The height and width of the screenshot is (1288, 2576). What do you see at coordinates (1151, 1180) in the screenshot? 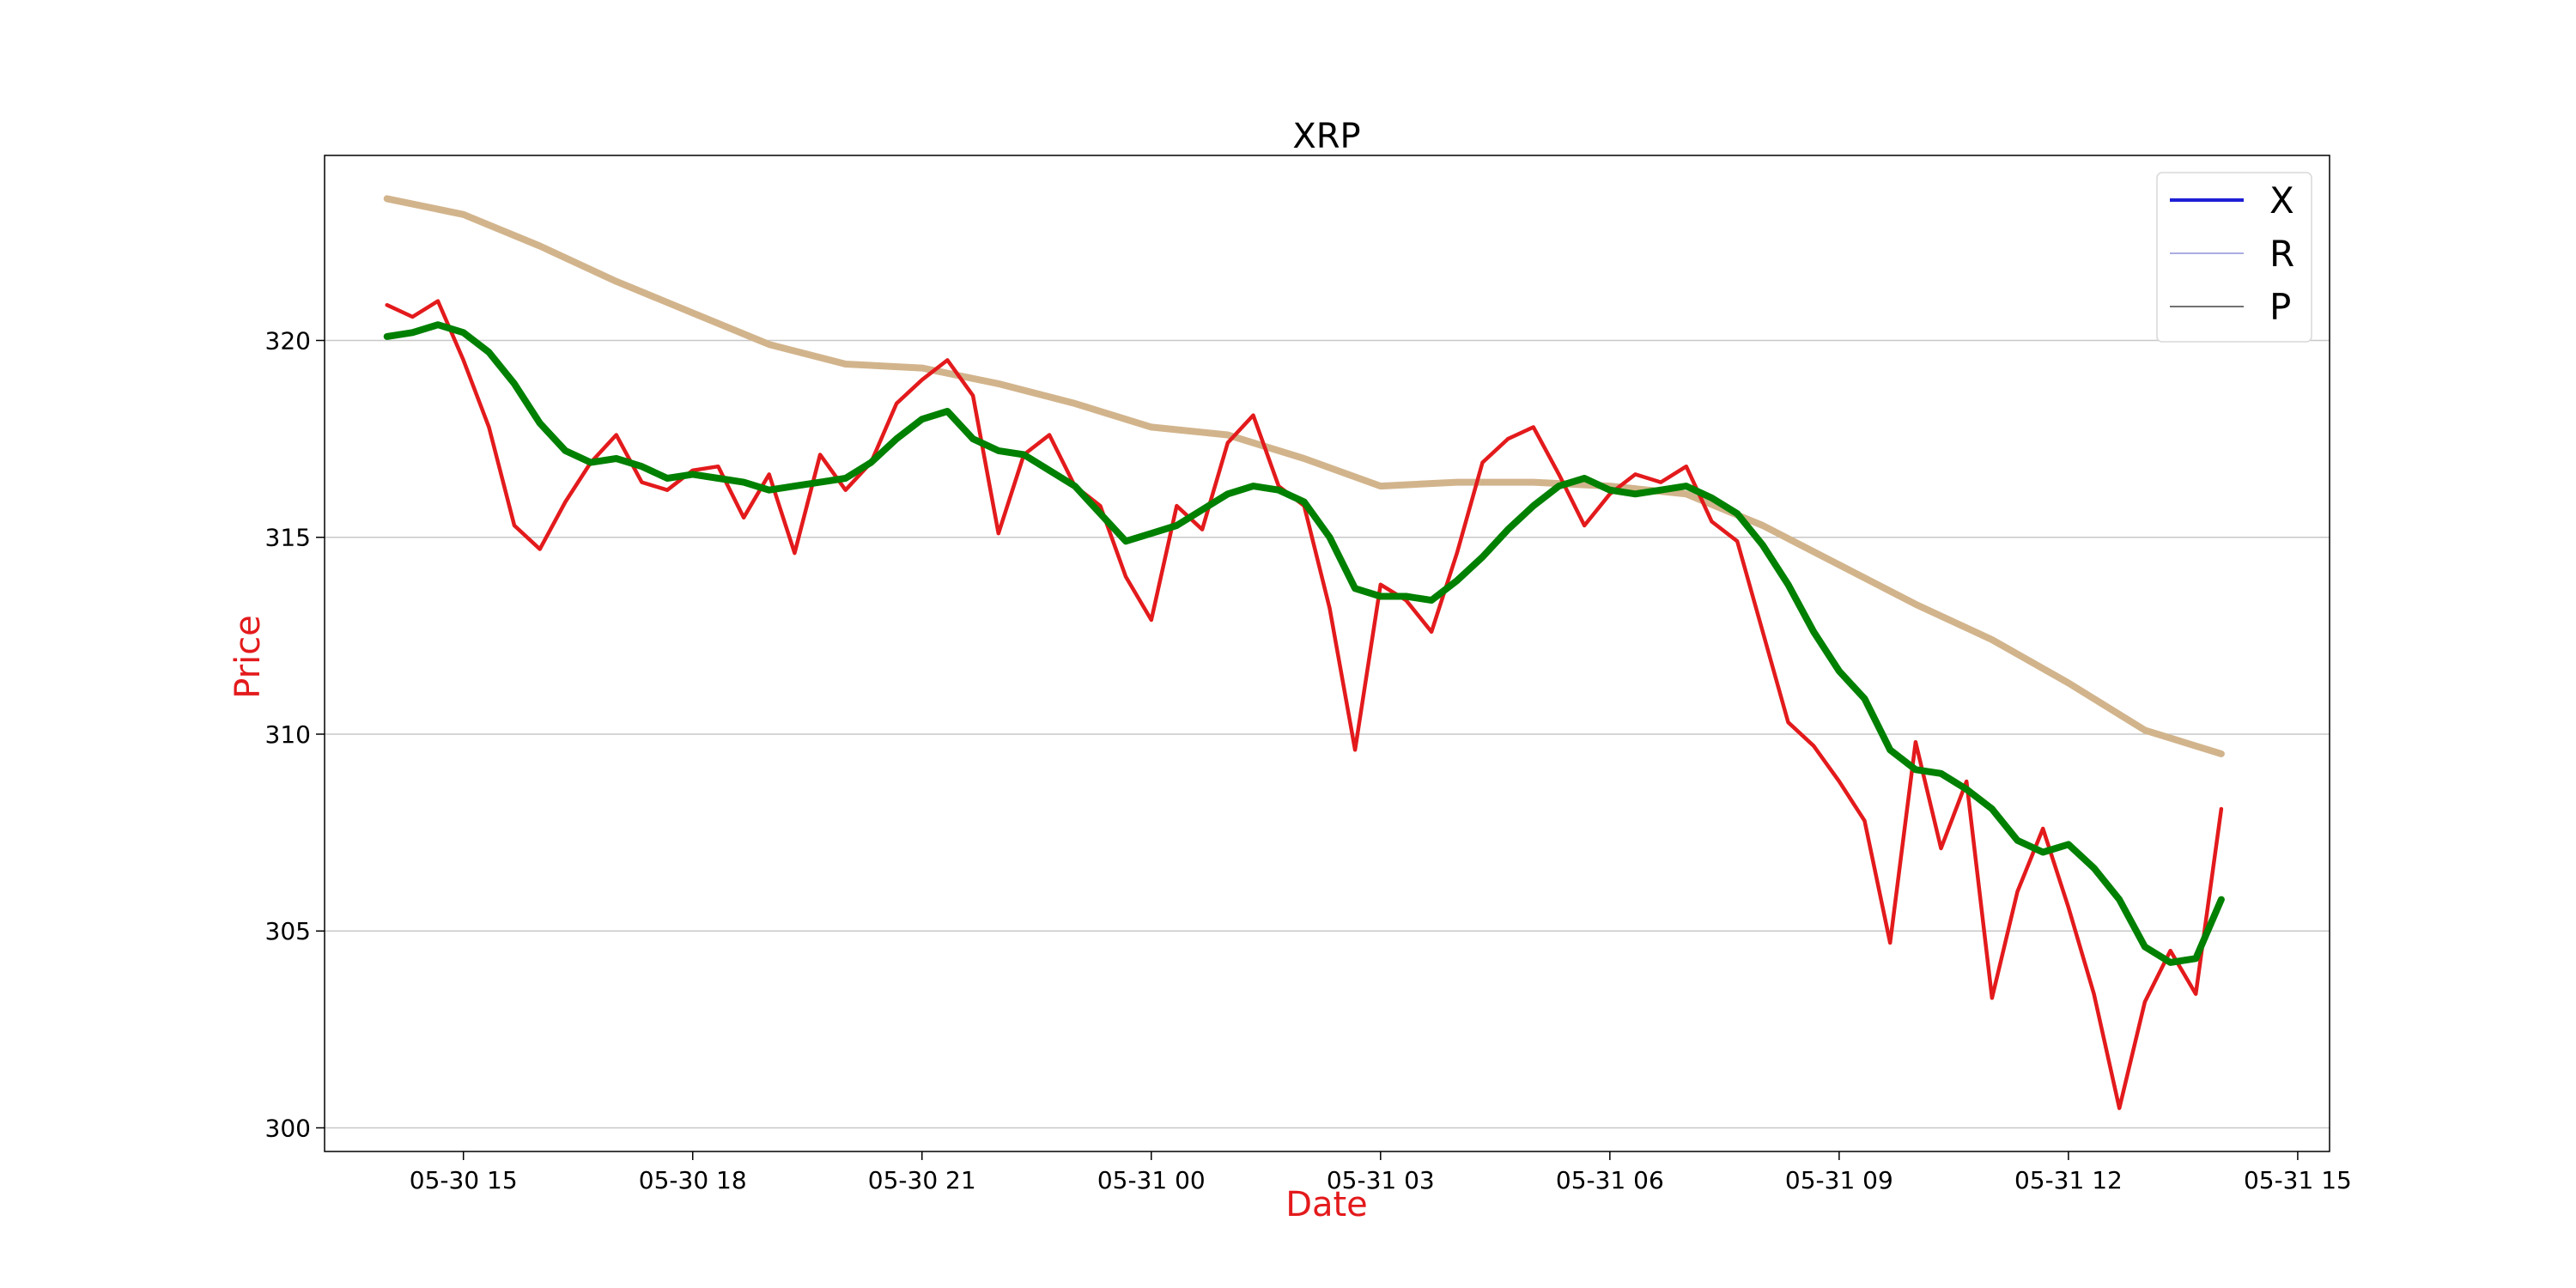
I see `x-tick-label: 05-31 00` at bounding box center [1151, 1180].